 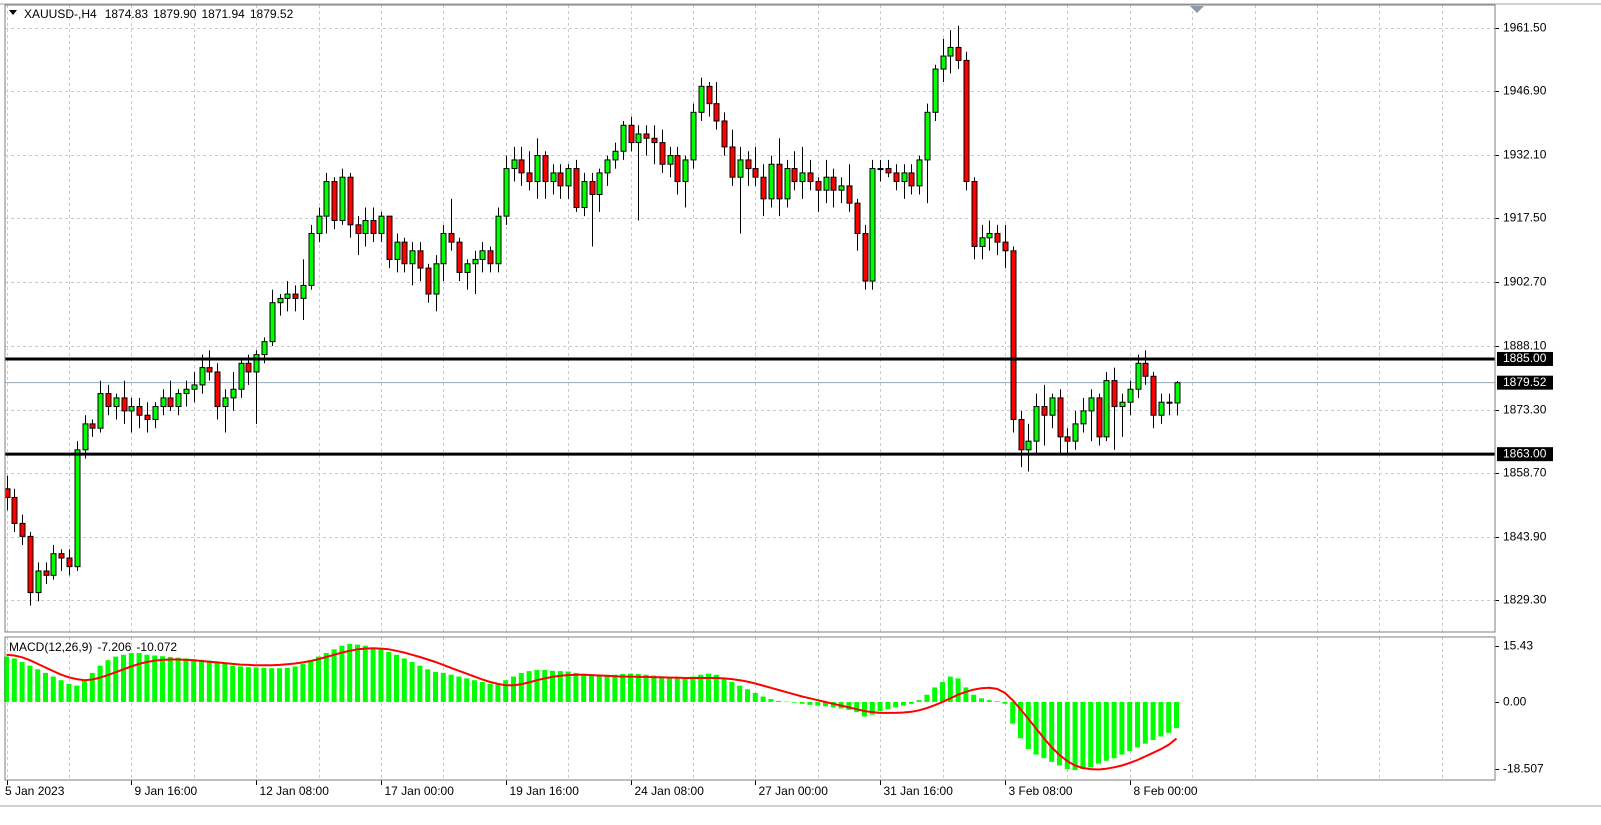 What do you see at coordinates (1525, 358) in the screenshot?
I see `level-label: 1885.00` at bounding box center [1525, 358].